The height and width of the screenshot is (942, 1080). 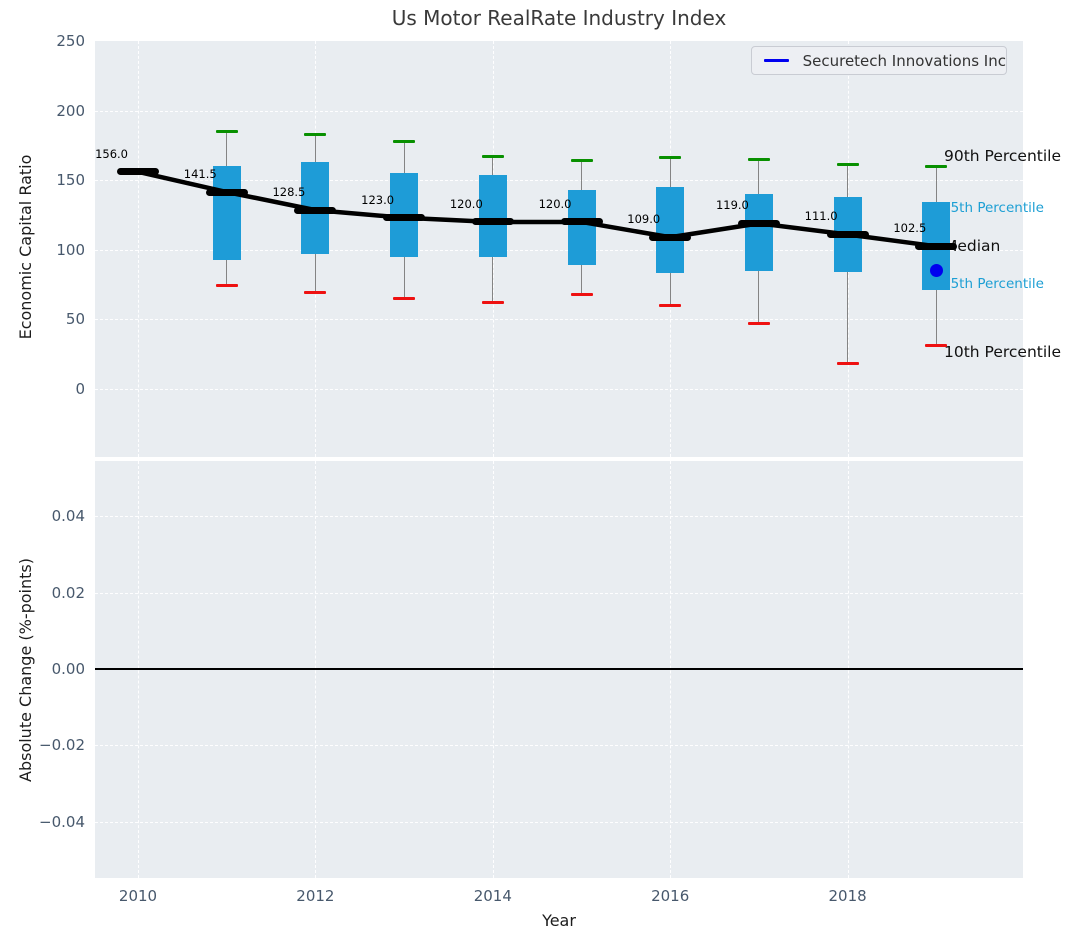 I want to click on median-value-label: 109.0, so click(x=644, y=219).